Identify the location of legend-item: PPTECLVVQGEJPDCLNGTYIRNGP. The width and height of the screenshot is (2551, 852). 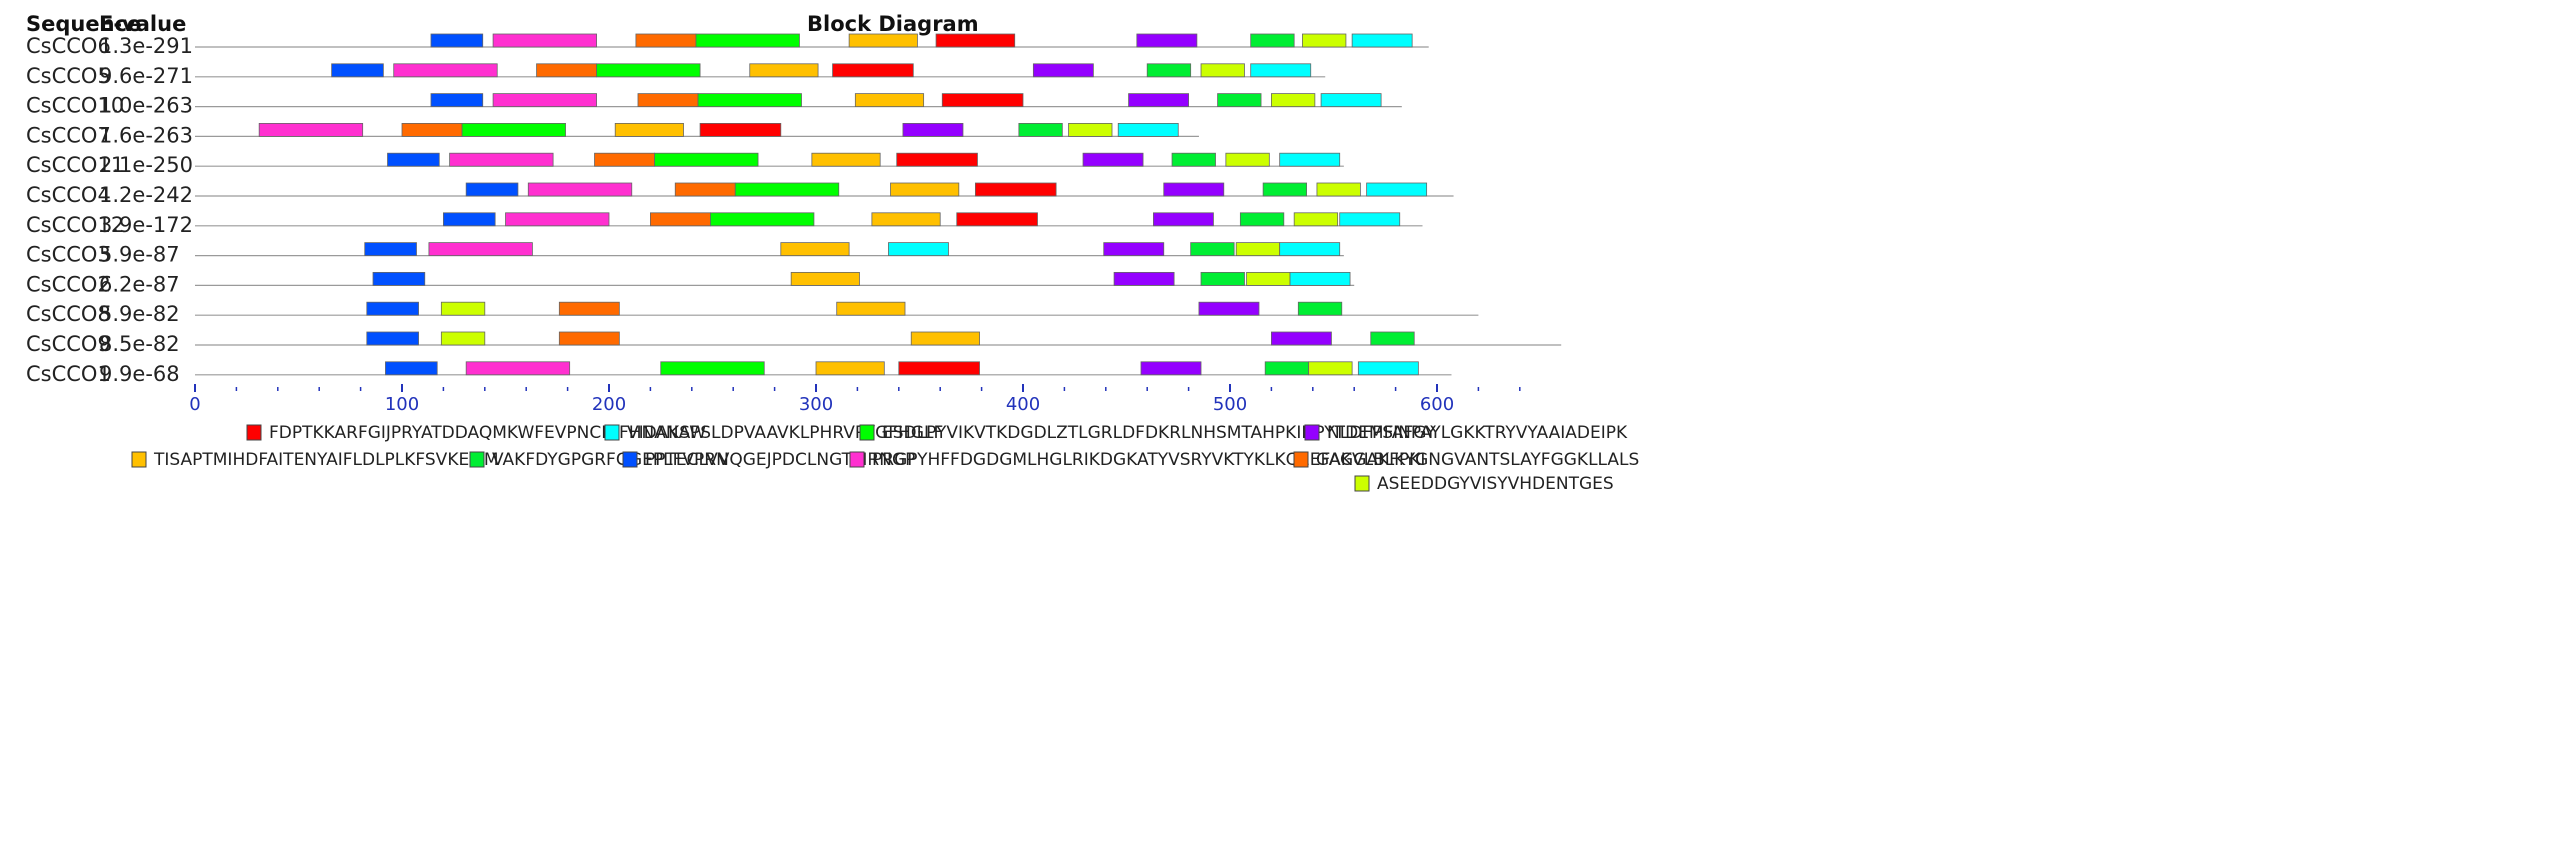
(768, 460).